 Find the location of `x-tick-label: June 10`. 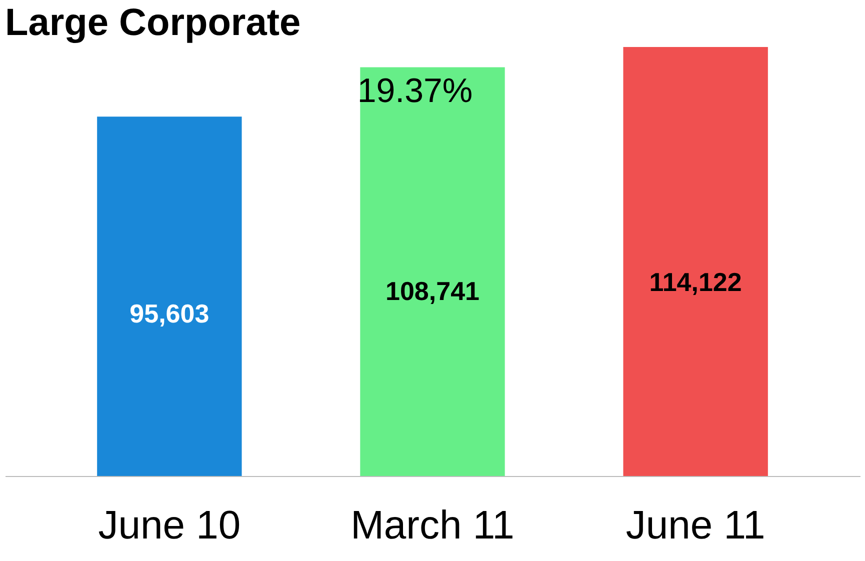

x-tick-label: June 10 is located at coordinates (169, 526).